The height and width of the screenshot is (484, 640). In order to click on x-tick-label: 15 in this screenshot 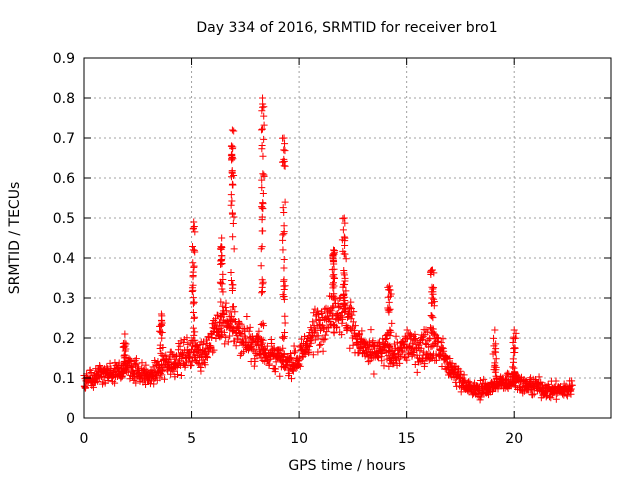, I will do `click(407, 439)`.